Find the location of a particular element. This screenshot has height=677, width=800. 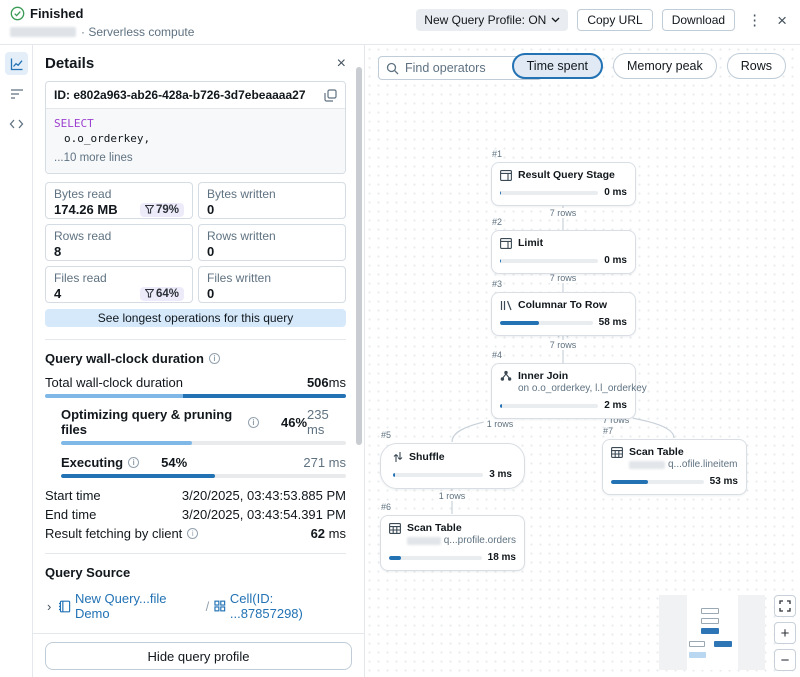

sql-keyword: SELECT is located at coordinates (74, 123).